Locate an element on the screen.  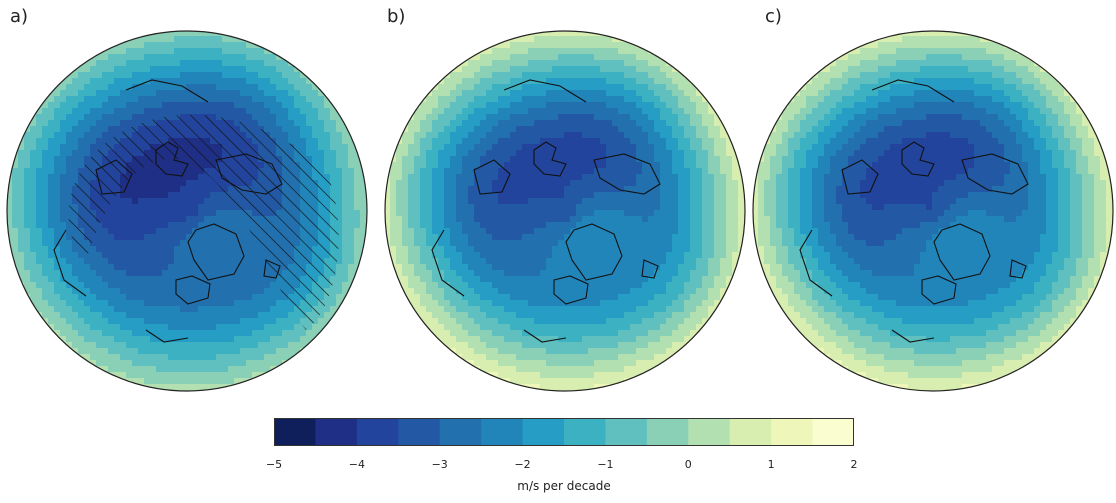
panel-label-b: b) is located at coordinates (396, 16).